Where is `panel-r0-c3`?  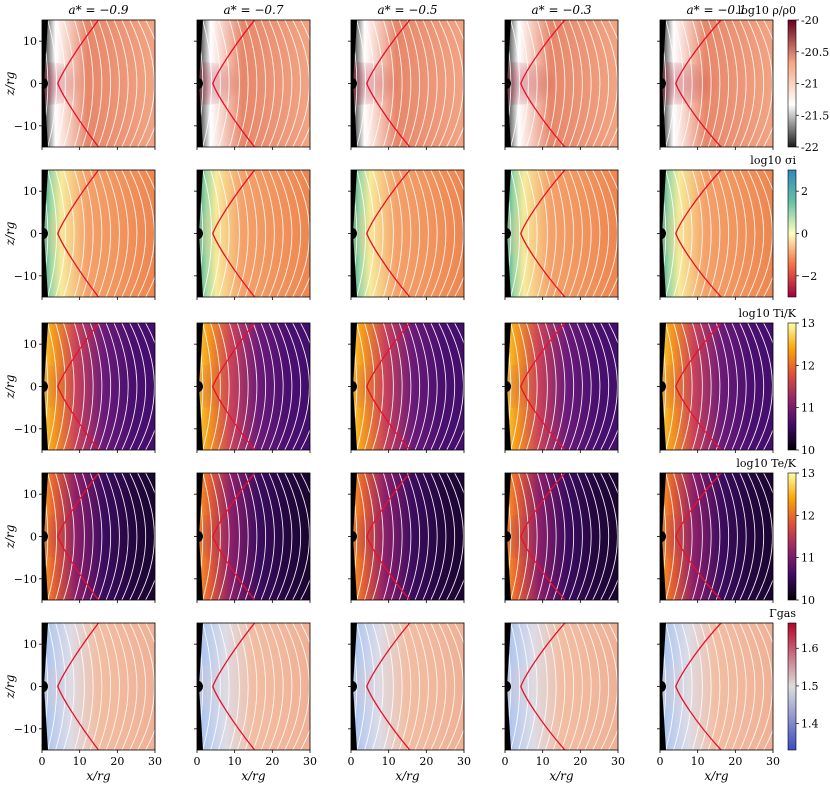 panel-r0-c3 is located at coordinates (560, 84).